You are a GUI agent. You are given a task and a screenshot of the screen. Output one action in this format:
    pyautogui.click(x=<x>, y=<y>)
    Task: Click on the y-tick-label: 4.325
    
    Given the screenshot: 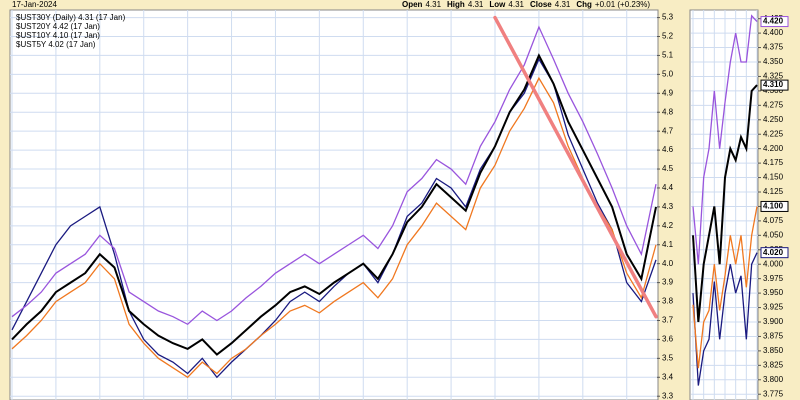 What is the action you would take?
    pyautogui.click(x=773, y=76)
    